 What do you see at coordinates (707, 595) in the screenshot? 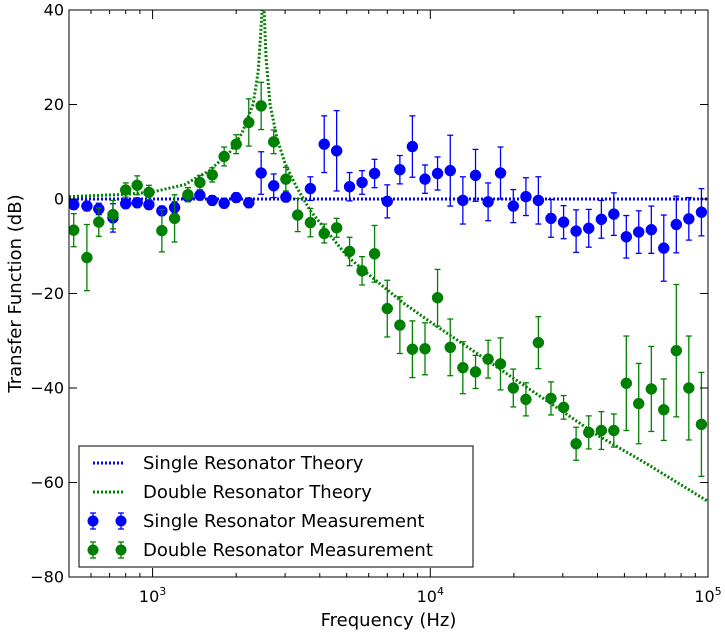
I see `x-tick-label: 10⁵` at bounding box center [707, 595].